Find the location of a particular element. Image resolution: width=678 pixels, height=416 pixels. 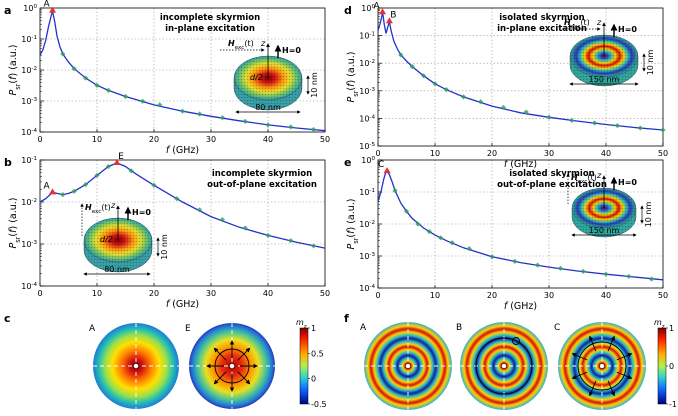

colorbar-tick-label: -1 is located at coordinates (673, 404).